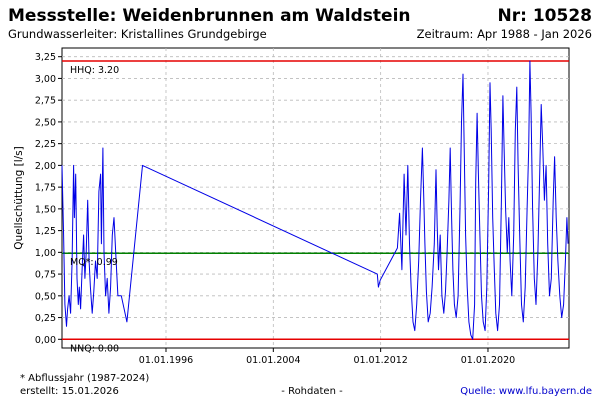  I want to click on y-tick-label: 3,00, so click(45, 79).